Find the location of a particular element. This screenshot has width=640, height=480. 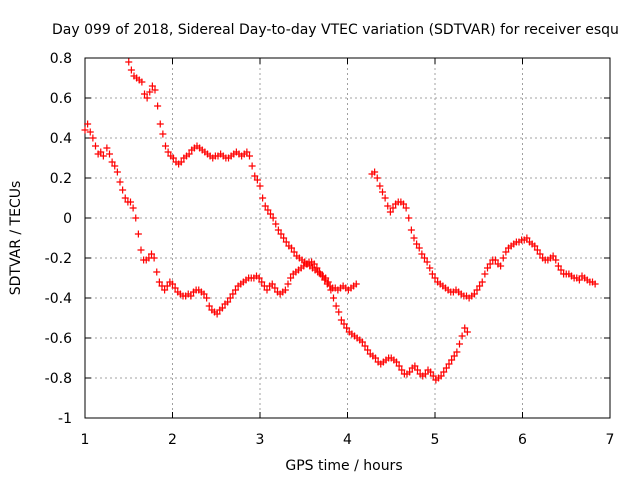

y-tick-label: -0.2 is located at coordinates (58, 259).